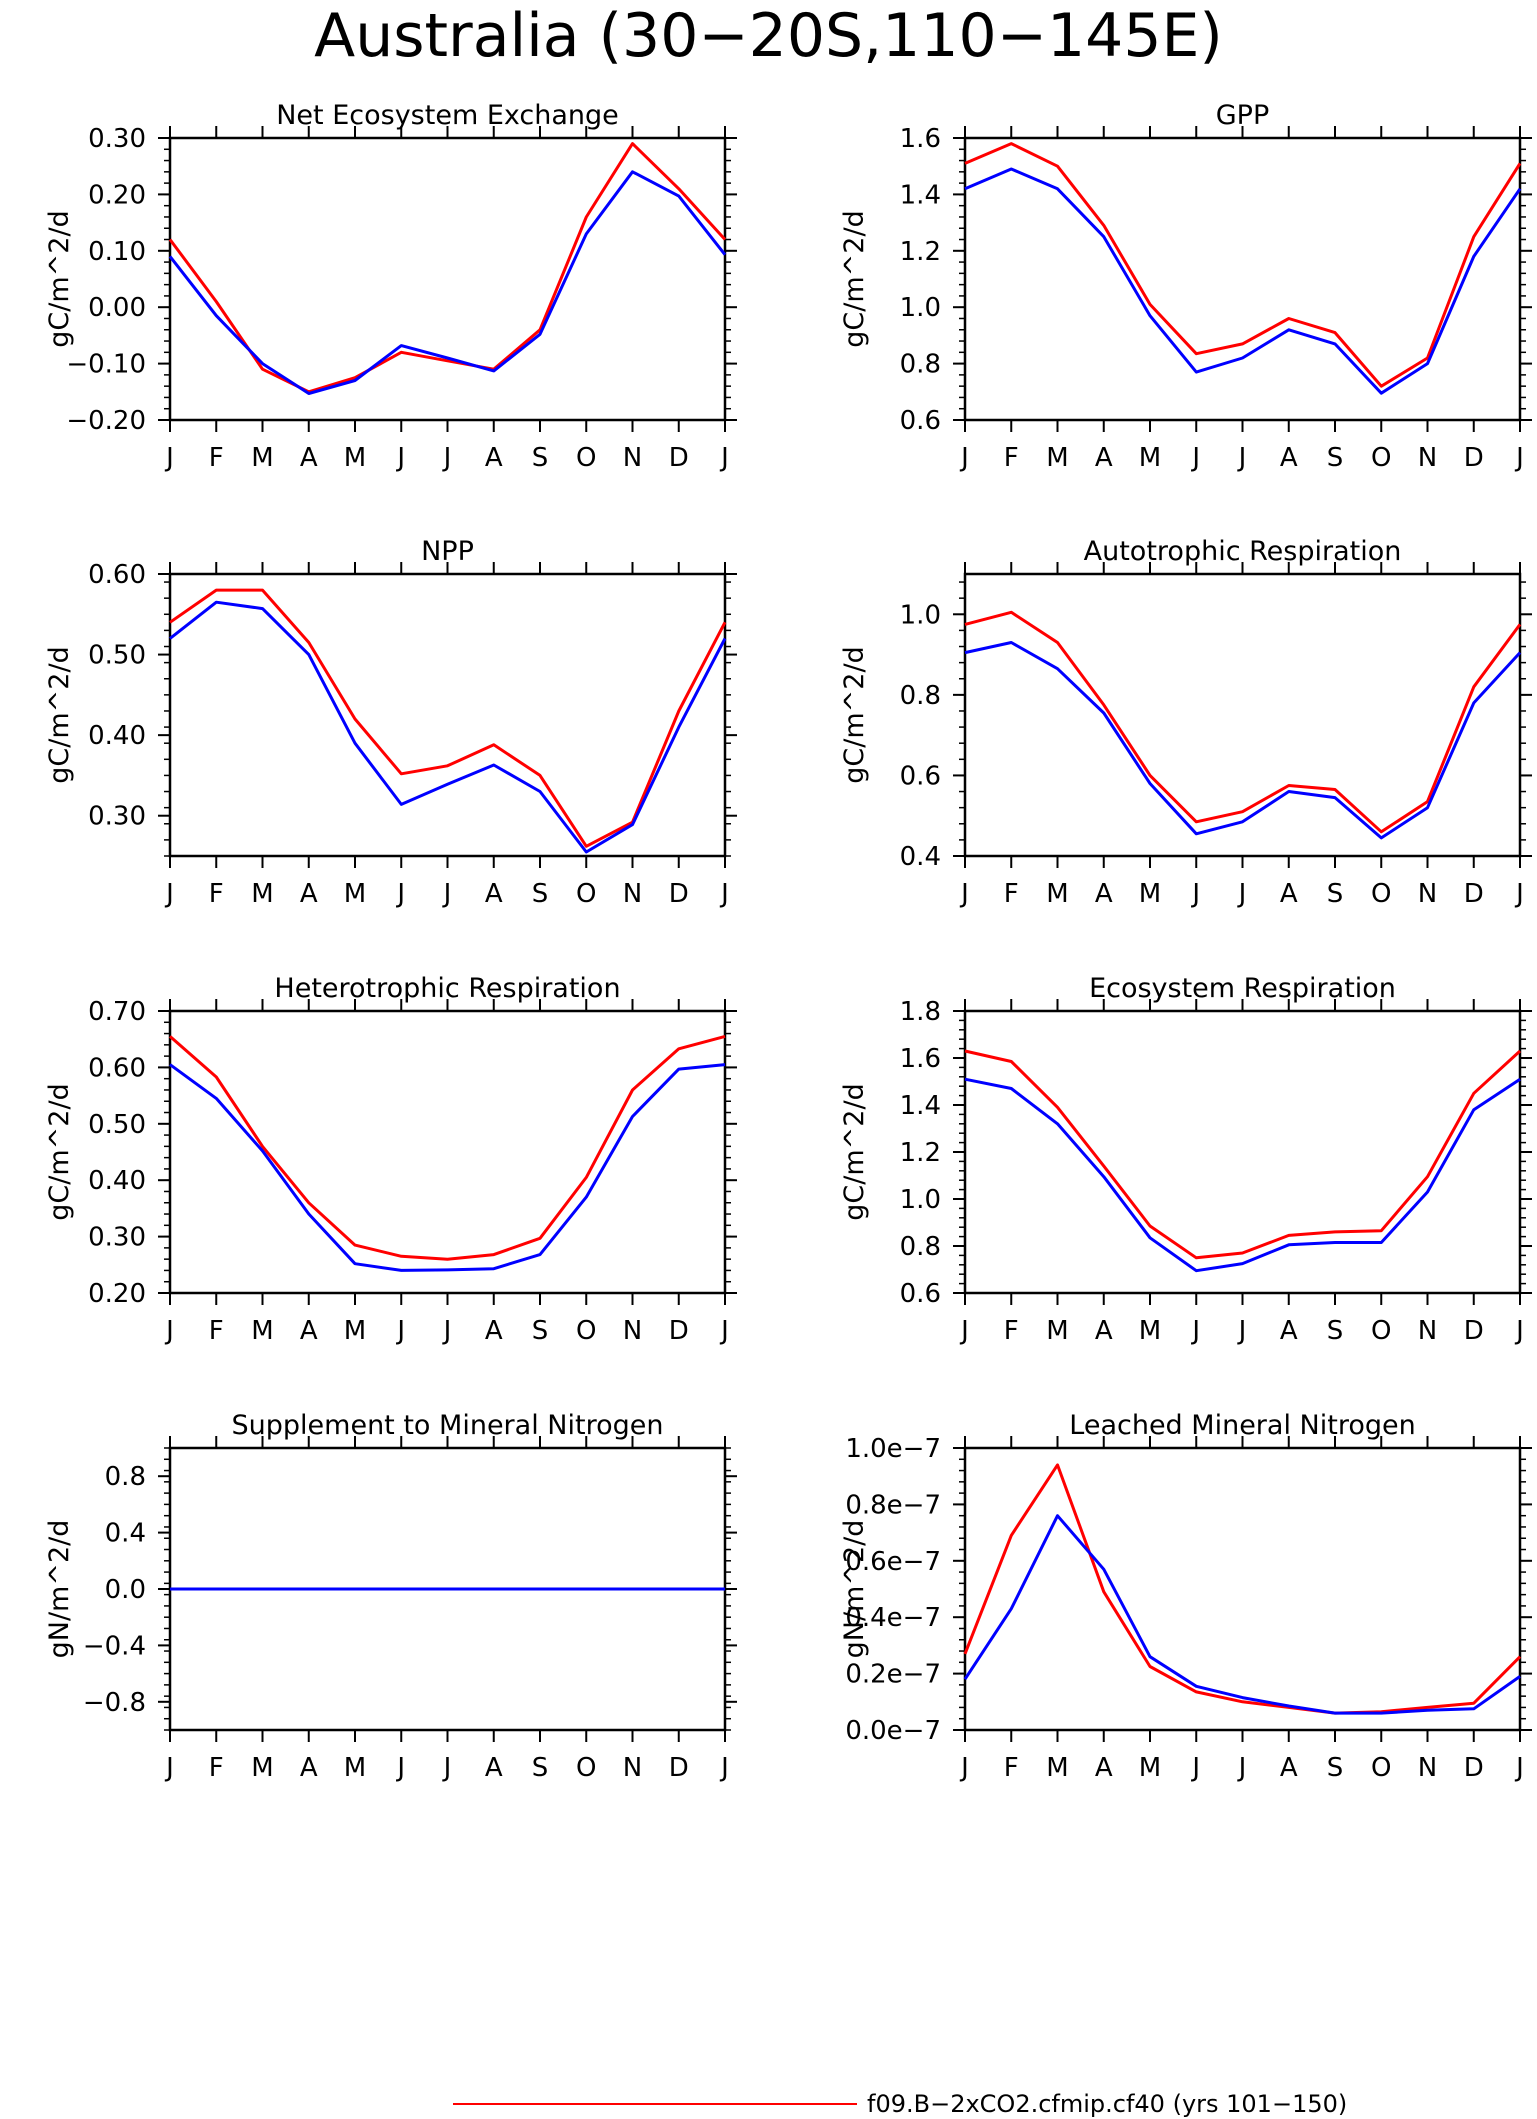  I want to click on y-tick-label: 1.8, so click(920, 1012).